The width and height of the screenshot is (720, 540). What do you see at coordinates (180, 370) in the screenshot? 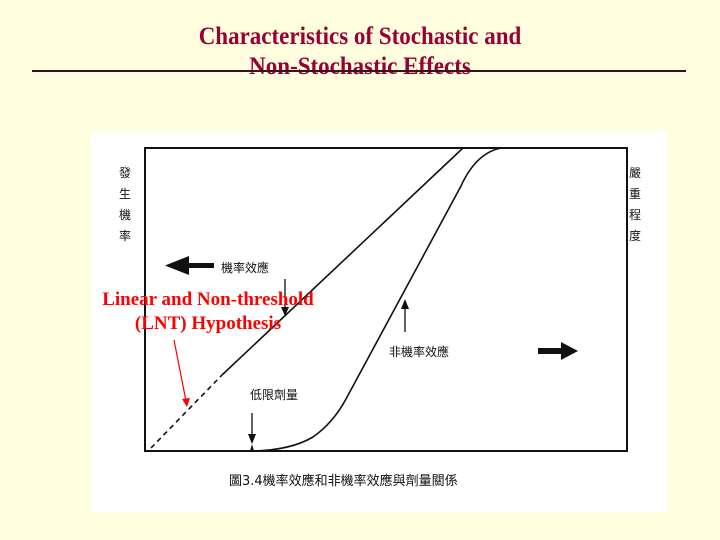
I see `lnt-pointer-line` at bounding box center [180, 370].